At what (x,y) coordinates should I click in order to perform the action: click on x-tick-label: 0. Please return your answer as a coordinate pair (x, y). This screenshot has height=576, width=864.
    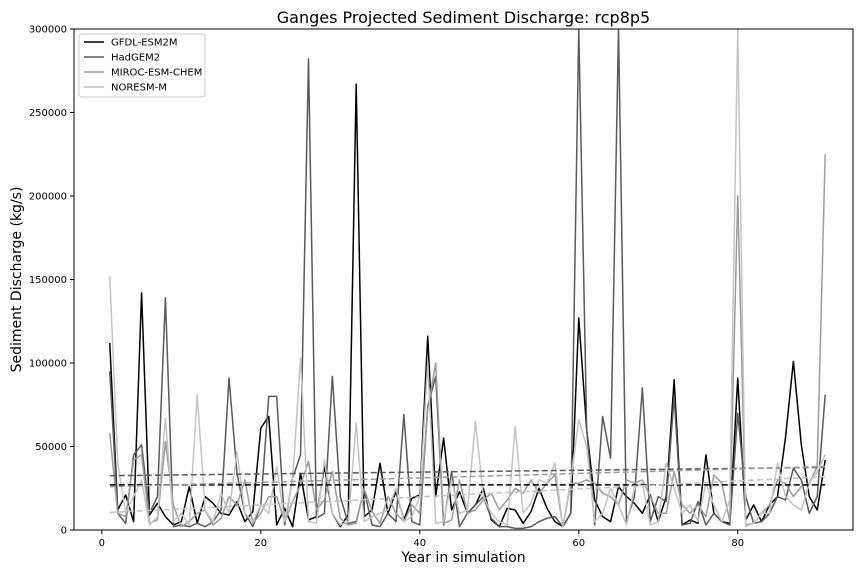
    Looking at the image, I should click on (102, 543).